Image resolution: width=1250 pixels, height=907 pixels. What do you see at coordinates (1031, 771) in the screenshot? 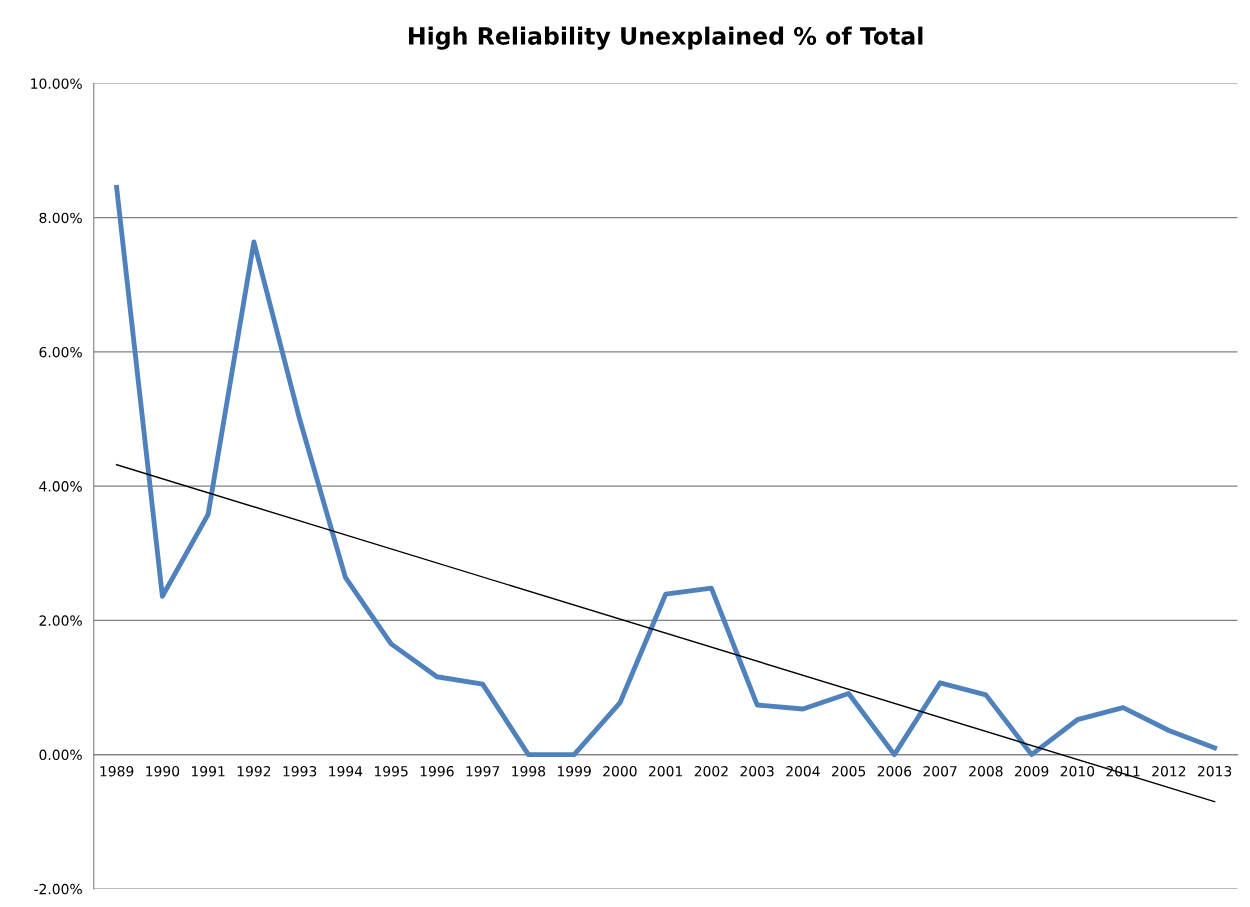
I see `x-tick-label: 2009` at bounding box center [1031, 771].